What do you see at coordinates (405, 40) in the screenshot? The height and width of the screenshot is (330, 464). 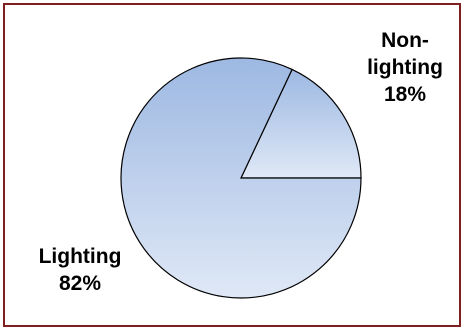 I see `label-non-lighting-line1: Non-` at bounding box center [405, 40].